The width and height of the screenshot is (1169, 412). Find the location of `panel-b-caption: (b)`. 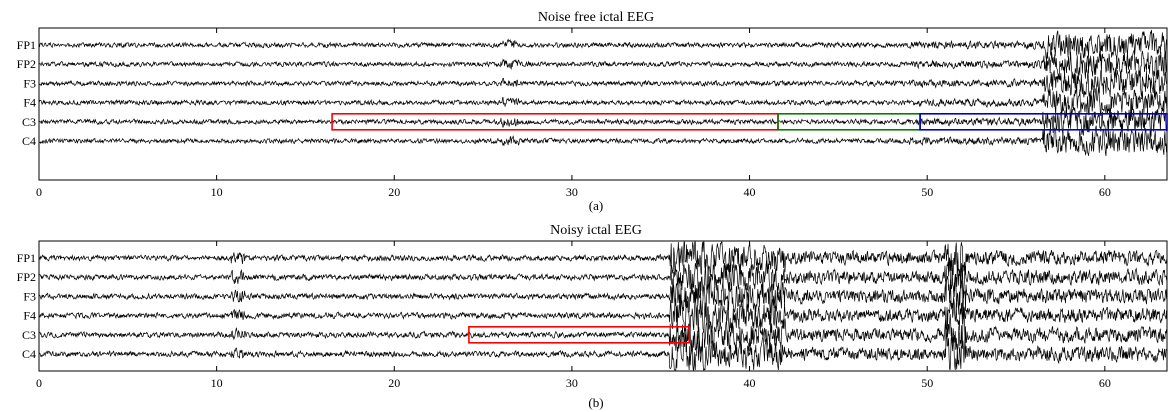

panel-b-caption: (b) is located at coordinates (595, 402).